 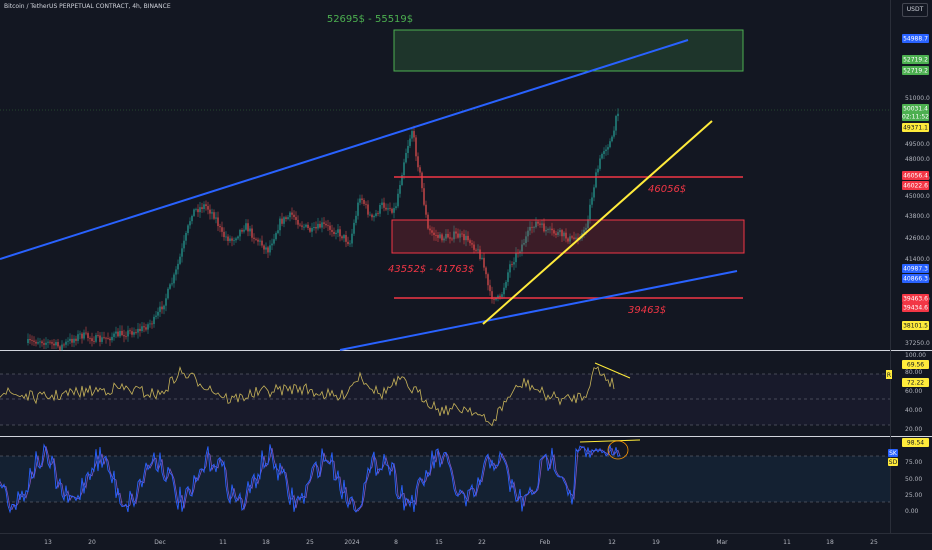 What do you see at coordinates (915, 10) in the screenshot?
I see `currency-button: USDT` at bounding box center [915, 10].